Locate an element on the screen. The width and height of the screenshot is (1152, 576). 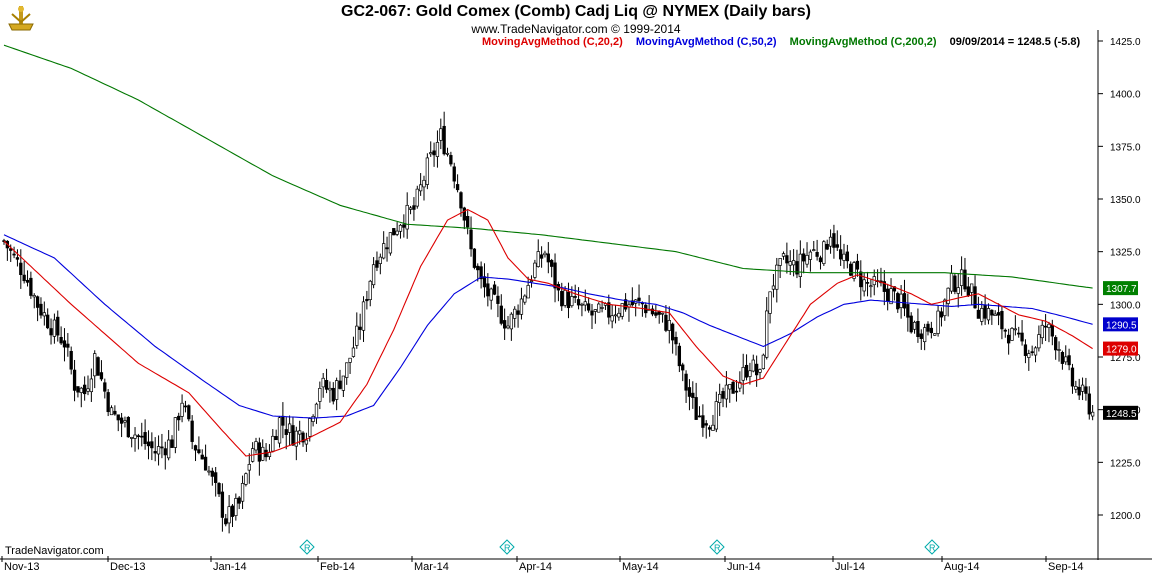
roll-marker-icon: R is located at coordinates (307, 547).